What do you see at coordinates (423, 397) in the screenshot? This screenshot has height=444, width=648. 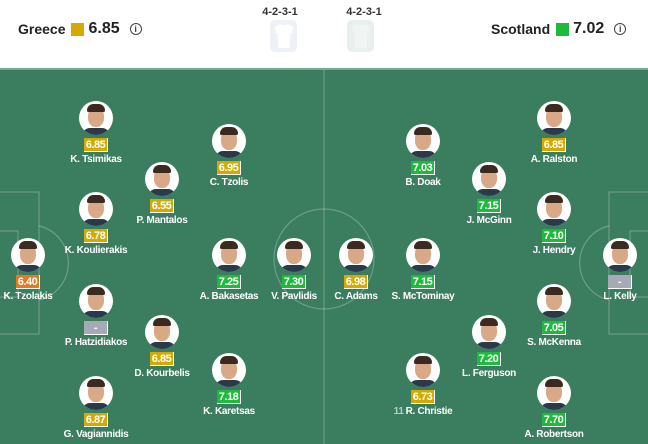 I see `player-rating-badge: 6.73` at bounding box center [423, 397].